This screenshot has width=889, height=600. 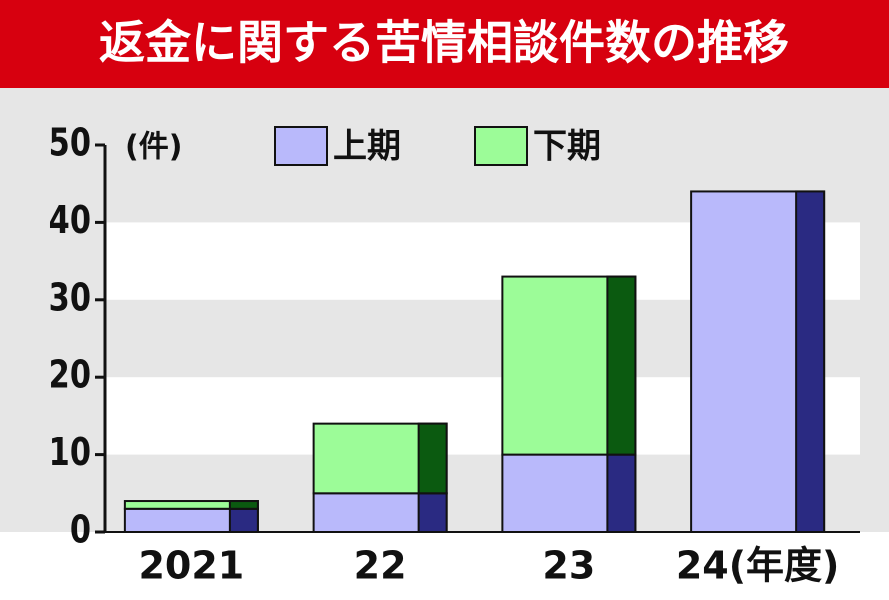 What do you see at coordinates (568, 566) in the screenshot?
I see `x-tick-label: 23` at bounding box center [568, 566].